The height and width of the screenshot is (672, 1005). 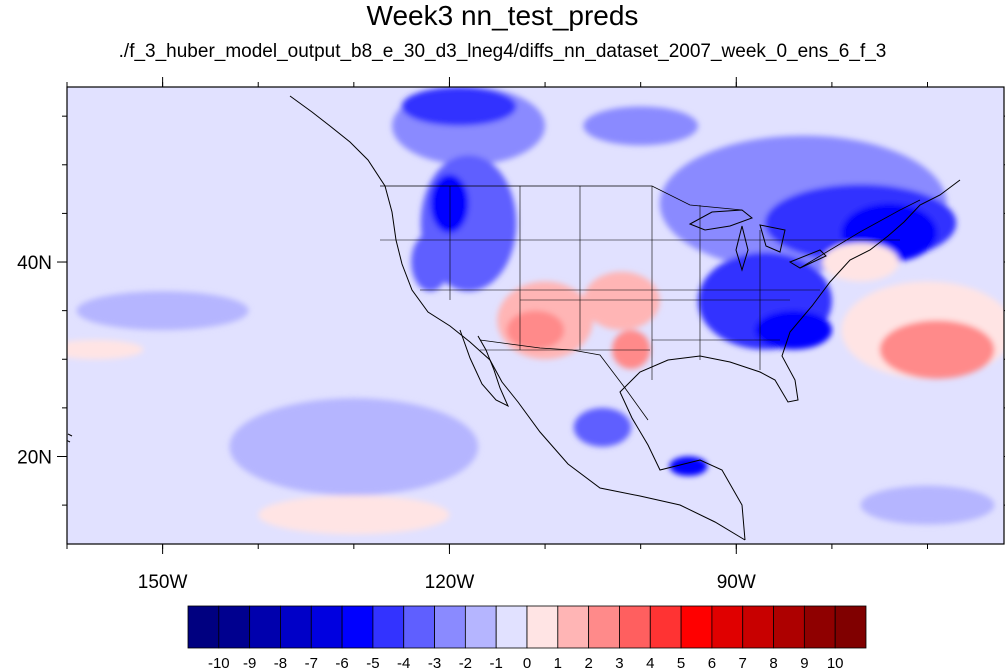 I want to click on lake-superior, so click(x=721, y=220).